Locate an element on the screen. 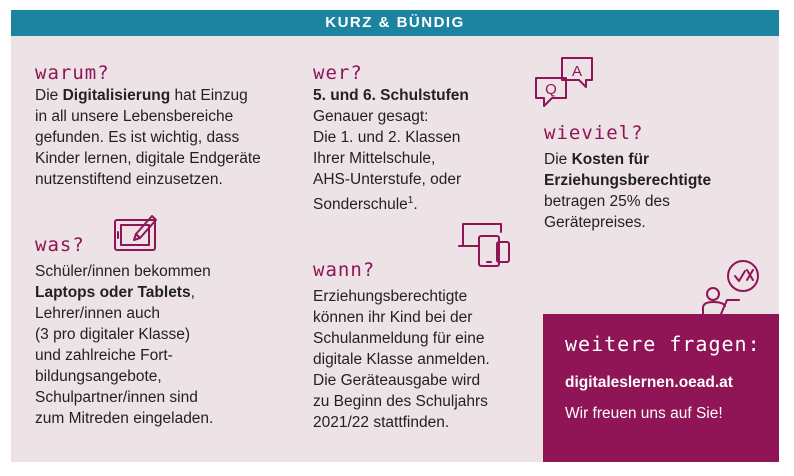 The height and width of the screenshot is (476, 794). text-line: Laptops oder Tablets, is located at coordinates (124, 292).